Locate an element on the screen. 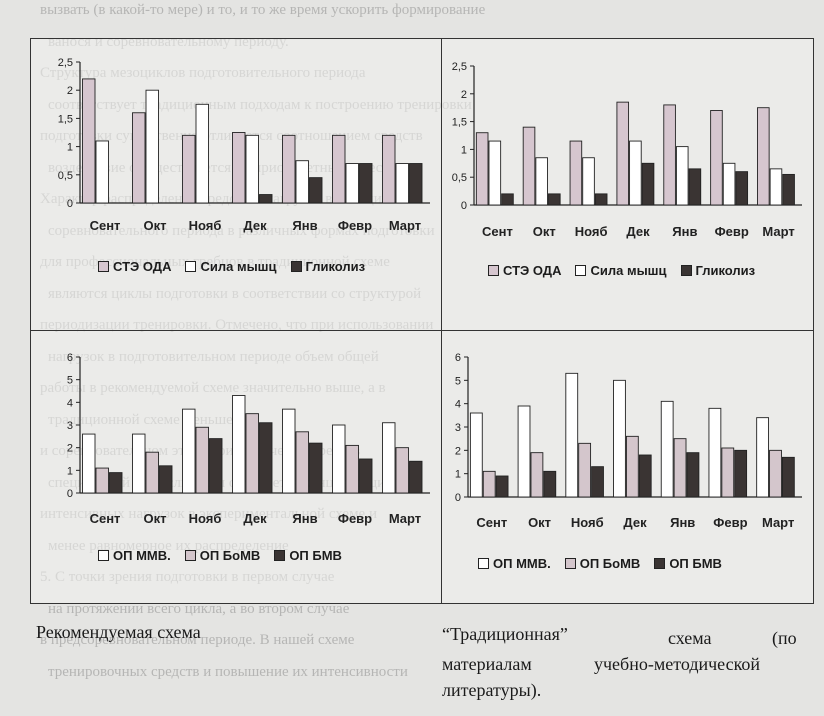 This screenshot has height=716, width=824. y-tick-label: 4 is located at coordinates (70, 403).